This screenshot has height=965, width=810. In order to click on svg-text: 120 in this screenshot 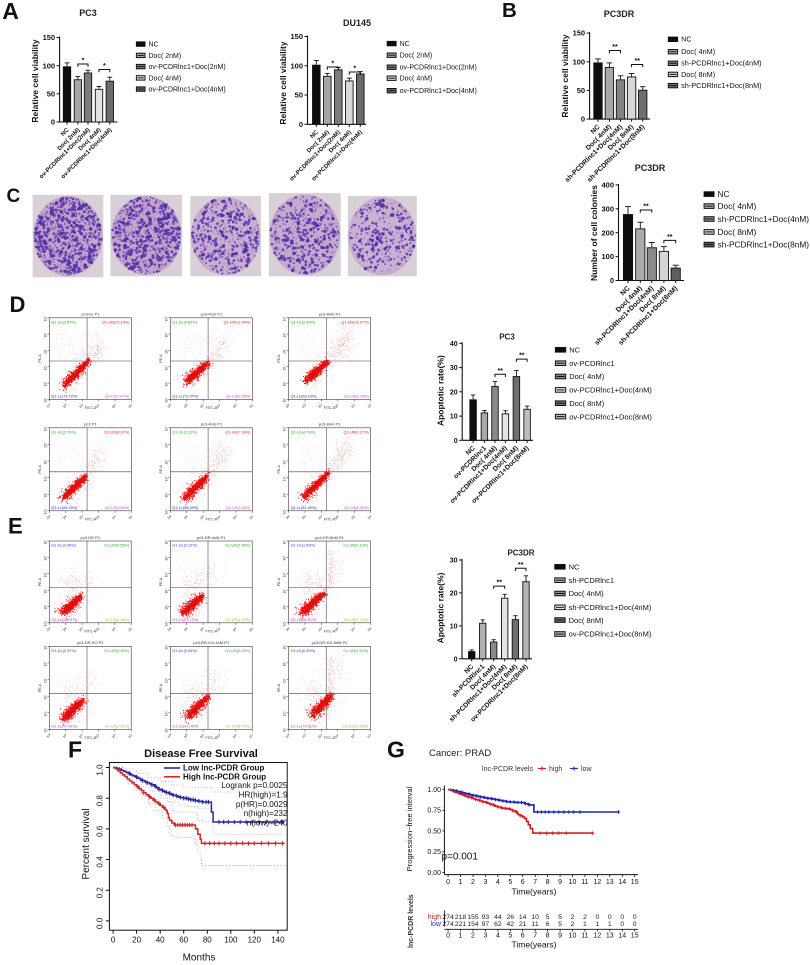, I will do `click(255, 940)`.